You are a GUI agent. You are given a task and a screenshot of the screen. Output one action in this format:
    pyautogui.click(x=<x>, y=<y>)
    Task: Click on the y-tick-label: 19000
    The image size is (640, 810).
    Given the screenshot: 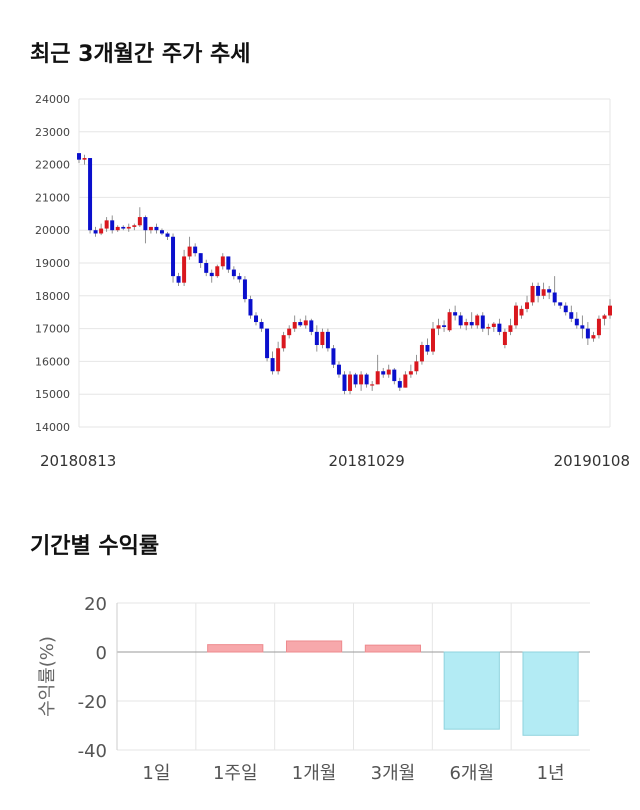 What is the action you would take?
    pyautogui.click(x=52, y=263)
    